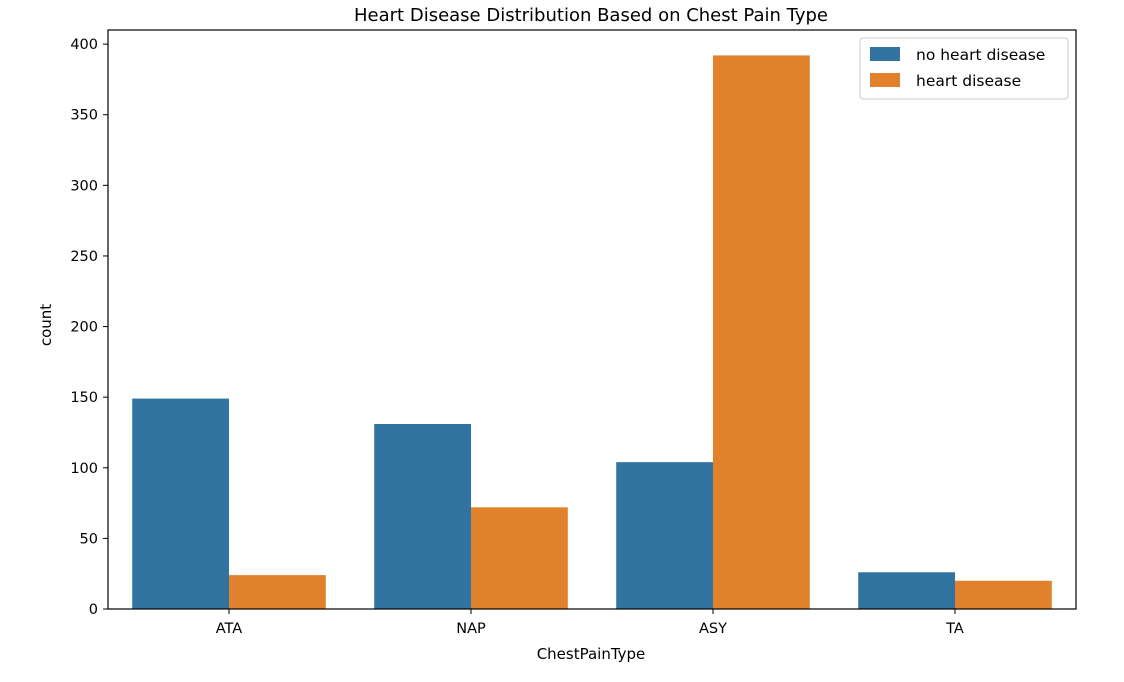  Describe the element at coordinates (980, 55) in the screenshot. I see `legend-label-series-1: no heart disease` at that location.